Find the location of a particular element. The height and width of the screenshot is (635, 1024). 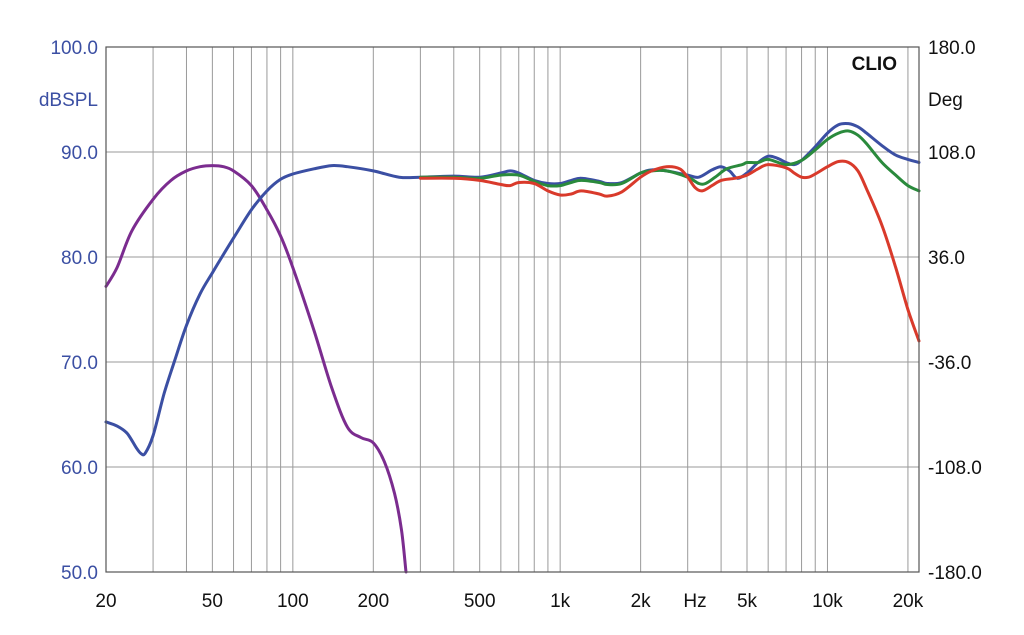

y-tick-label-left: 70.0 is located at coordinates (79, 363).